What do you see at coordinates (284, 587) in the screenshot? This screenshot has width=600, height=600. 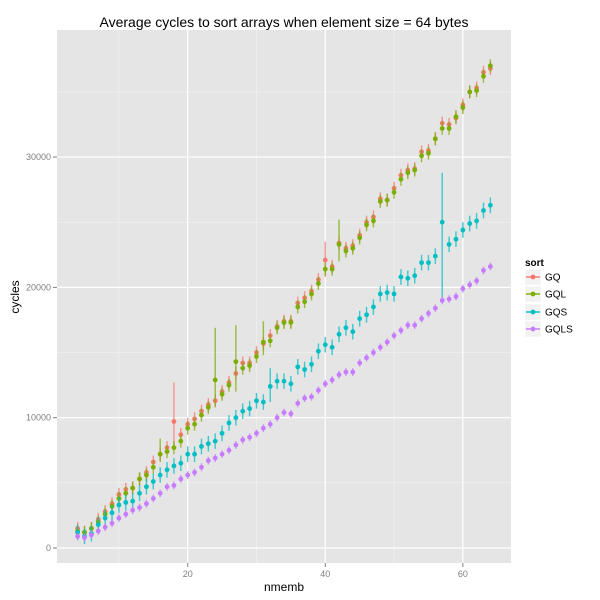 I see `x-axis-label: nmemb` at bounding box center [284, 587].